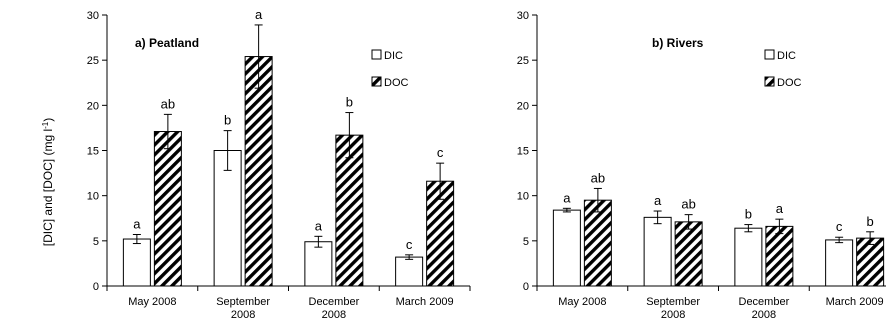 This screenshot has height=332, width=886. Describe the element at coordinates (678, 43) in the screenshot. I see `chart-title: b) Rivers` at that location.